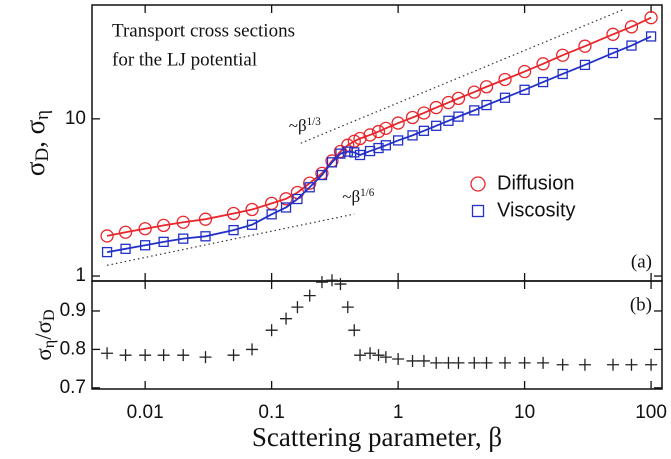  Describe the element at coordinates (73, 387) in the screenshot. I see `y-tick-label: 0.7` at that location.